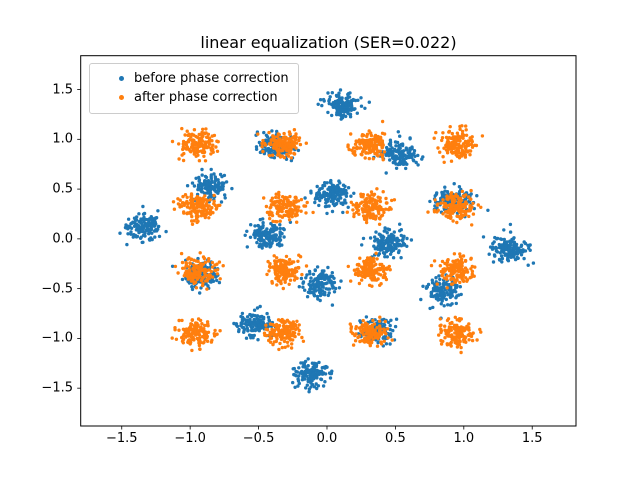 The width and height of the screenshot is (640, 480). What do you see at coordinates (206, 97) in the screenshot?
I see `legend-label-after: after phase correction` at bounding box center [206, 97].